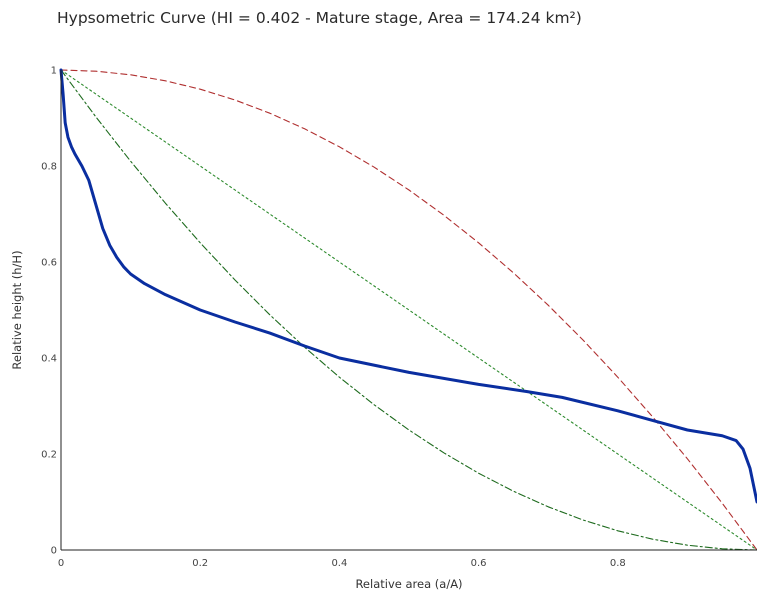  Describe the element at coordinates (408, 584) in the screenshot. I see `x-axis-title: Relative area (a/A)` at that location.